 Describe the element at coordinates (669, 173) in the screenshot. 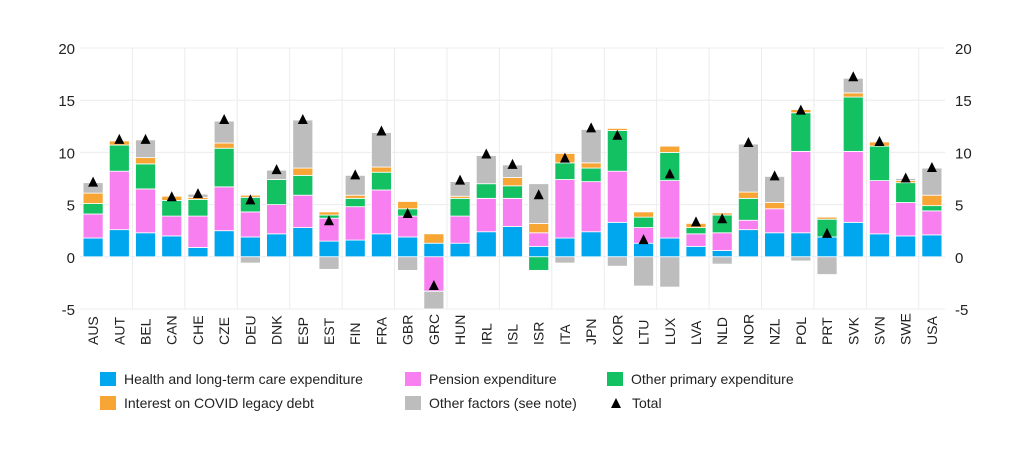

I see `total-marker-lux` at that location.